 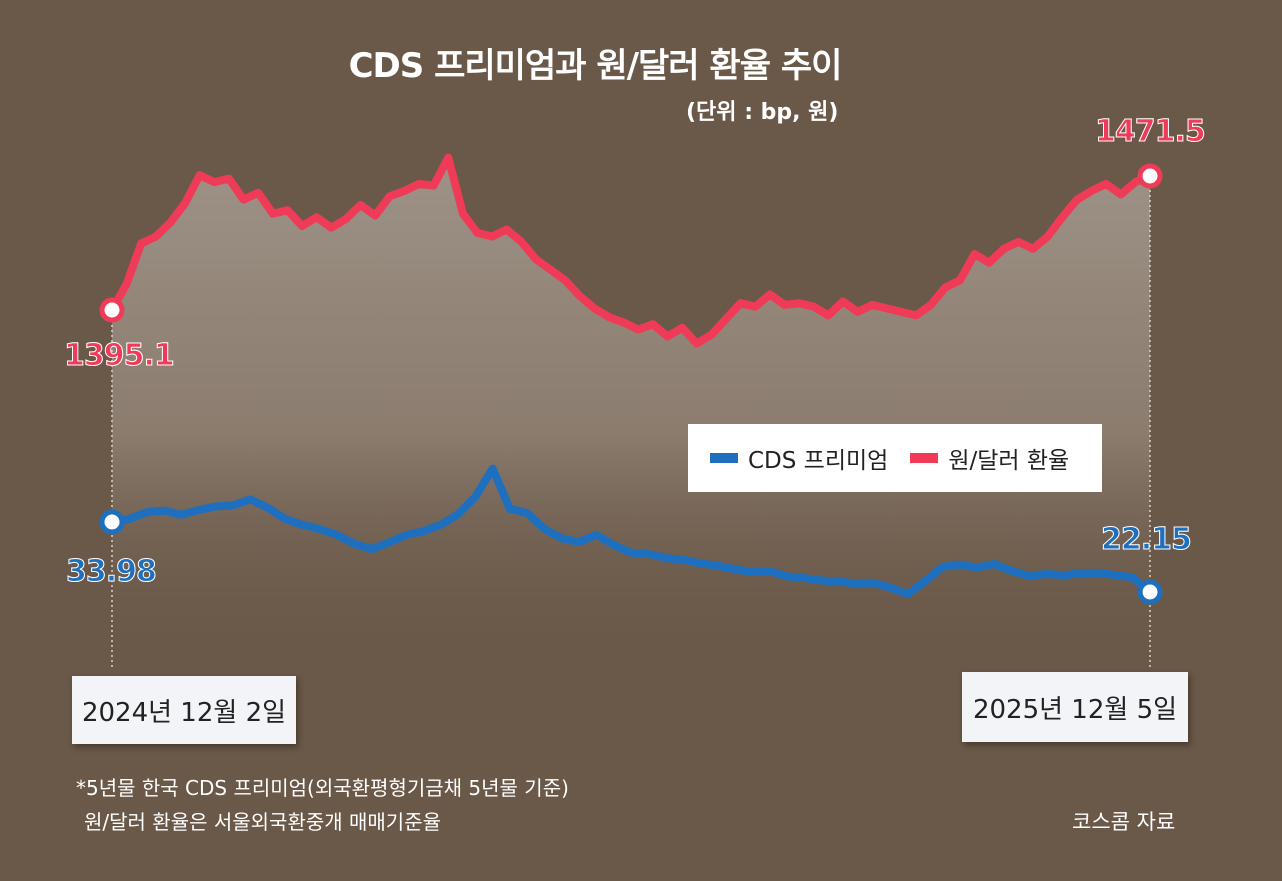 I want to click on end-date-label: 2025년 12월 5일, so click(x=1075, y=707).